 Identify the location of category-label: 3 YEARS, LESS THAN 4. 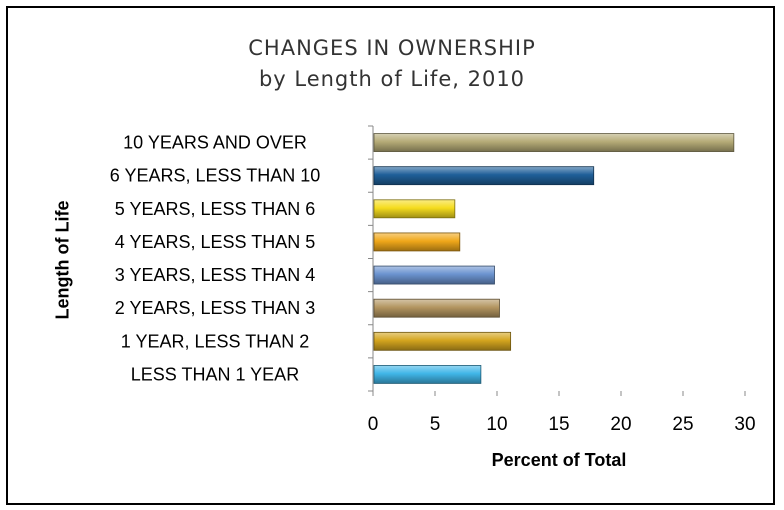
(215, 275).